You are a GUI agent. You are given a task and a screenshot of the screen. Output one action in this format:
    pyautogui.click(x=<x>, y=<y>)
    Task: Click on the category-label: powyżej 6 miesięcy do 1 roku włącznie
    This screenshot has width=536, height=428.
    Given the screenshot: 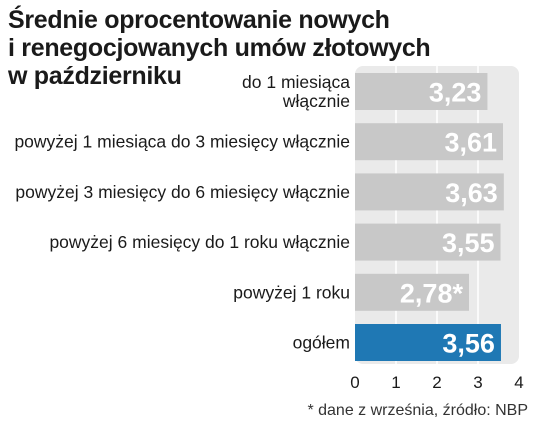 What is the action you would take?
    pyautogui.click(x=199, y=242)
    